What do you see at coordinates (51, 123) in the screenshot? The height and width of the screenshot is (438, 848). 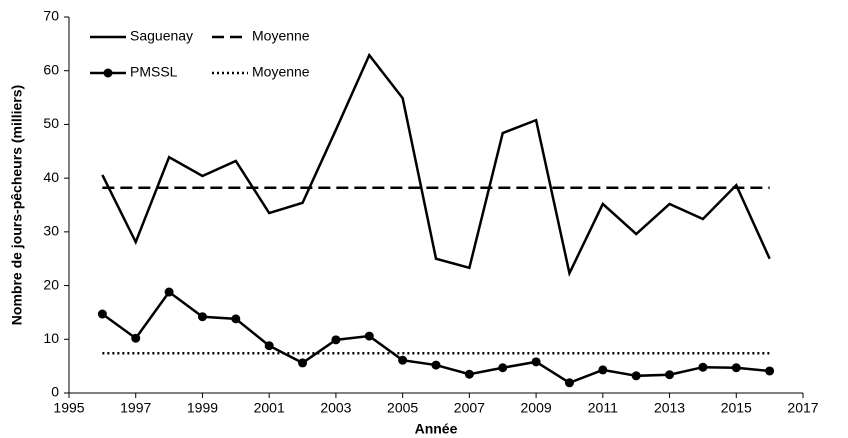 I see `y-tick-label: 50` at bounding box center [51, 123].